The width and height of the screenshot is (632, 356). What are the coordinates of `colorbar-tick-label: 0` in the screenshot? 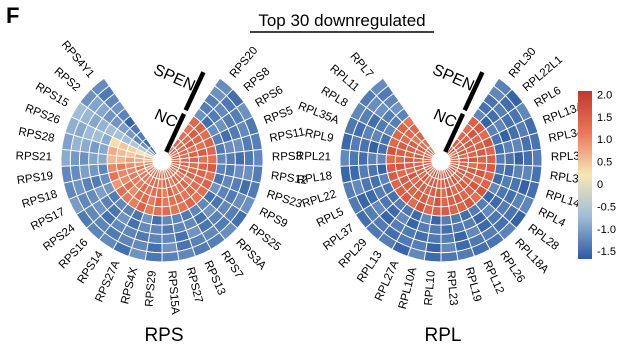 It's located at (600, 185).